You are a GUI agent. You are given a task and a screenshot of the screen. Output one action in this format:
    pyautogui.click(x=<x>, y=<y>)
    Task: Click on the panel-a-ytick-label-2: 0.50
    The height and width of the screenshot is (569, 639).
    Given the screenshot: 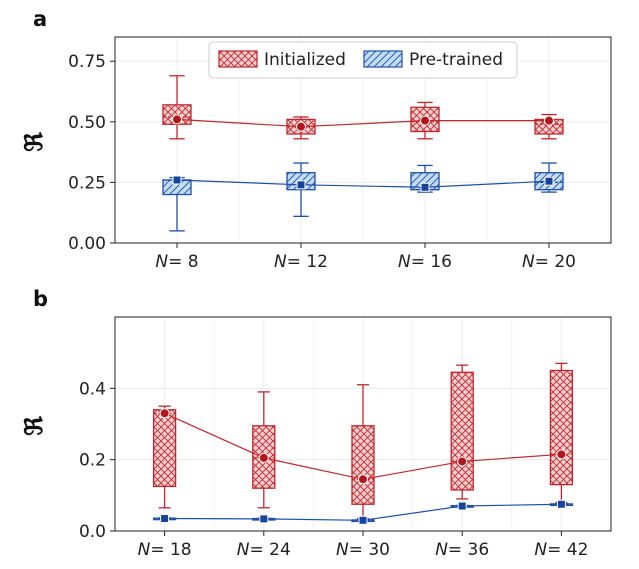 What is the action you would take?
    pyautogui.click(x=87, y=123)
    